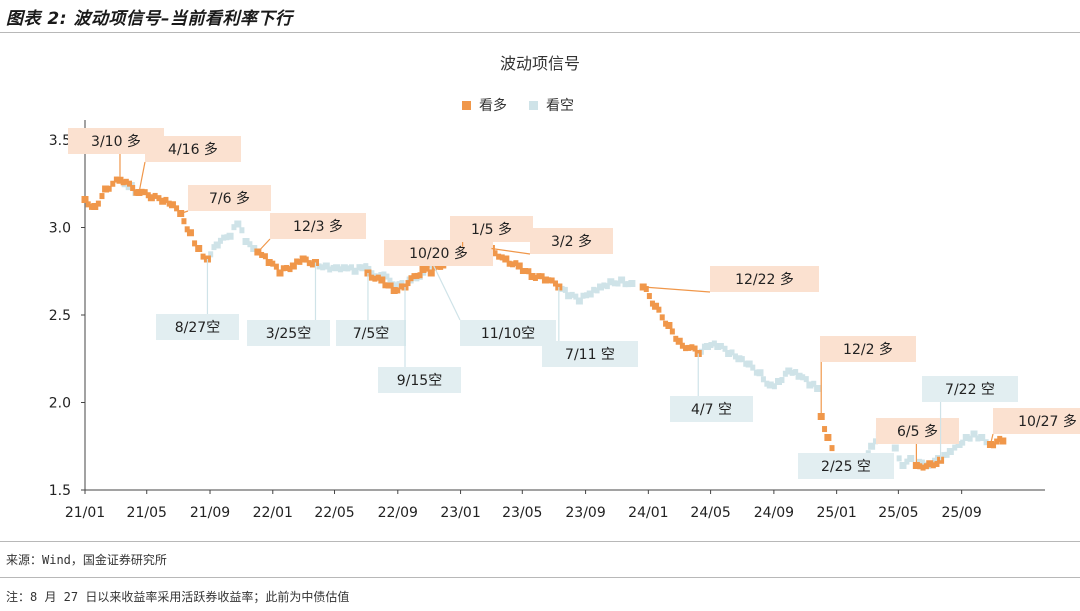 The width and height of the screenshot is (1080, 611). What do you see at coordinates (648, 513) in the screenshot?
I see `x-tick-label: 24/01` at bounding box center [648, 513].